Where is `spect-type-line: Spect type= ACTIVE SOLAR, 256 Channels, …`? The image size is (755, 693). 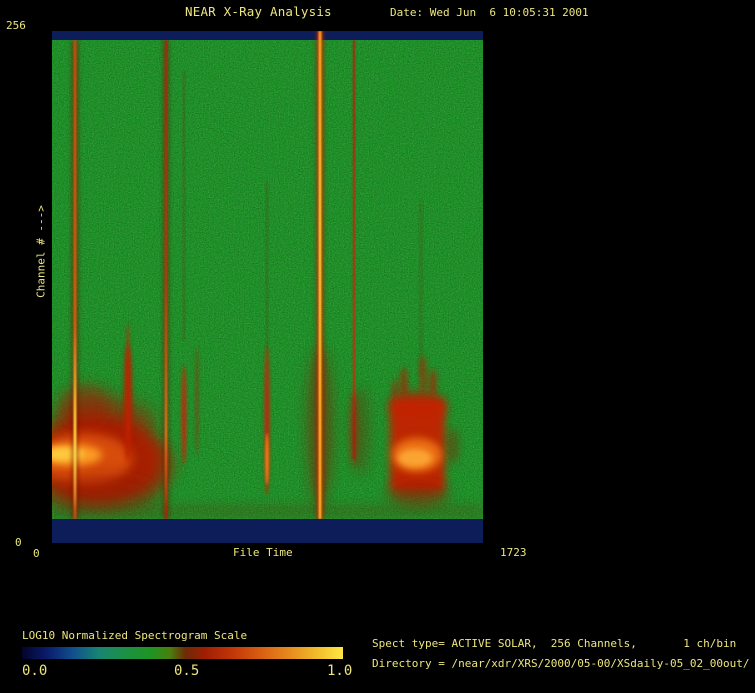
spect-type-line: Spect type= ACTIVE SOLAR, 256 Channels, … is located at coordinates (554, 643).